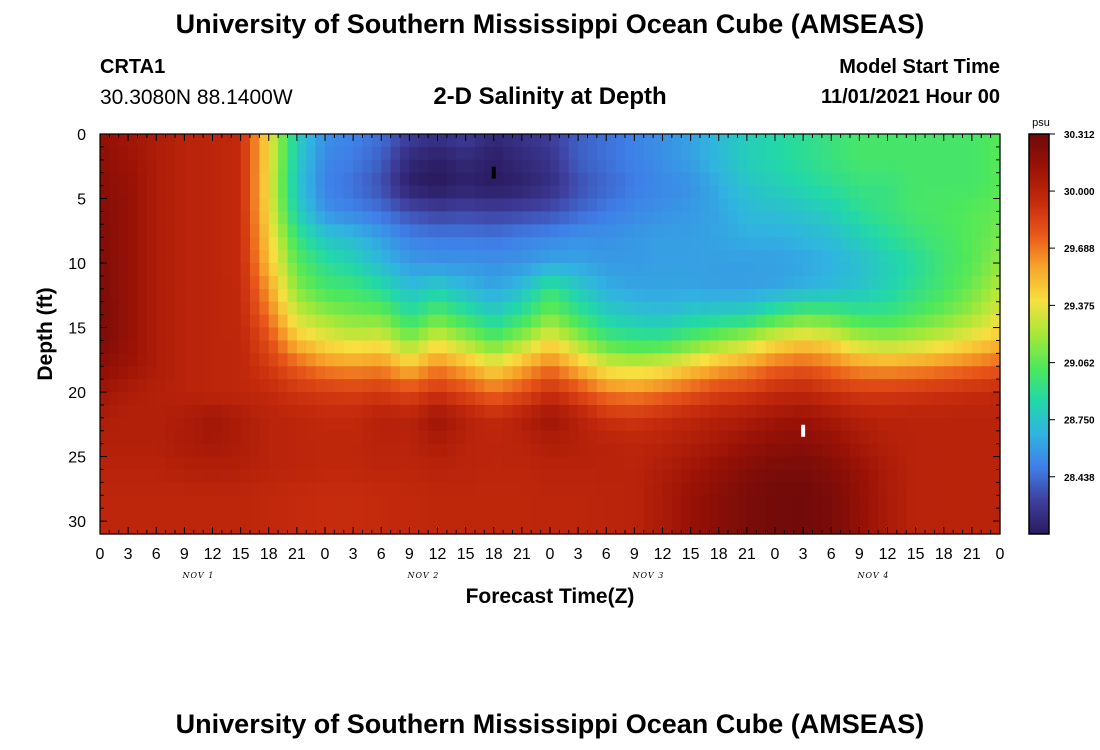 Image resolution: width=1100 pixels, height=750 pixels. I want to click on x-tick-label: 3, so click(128, 554).